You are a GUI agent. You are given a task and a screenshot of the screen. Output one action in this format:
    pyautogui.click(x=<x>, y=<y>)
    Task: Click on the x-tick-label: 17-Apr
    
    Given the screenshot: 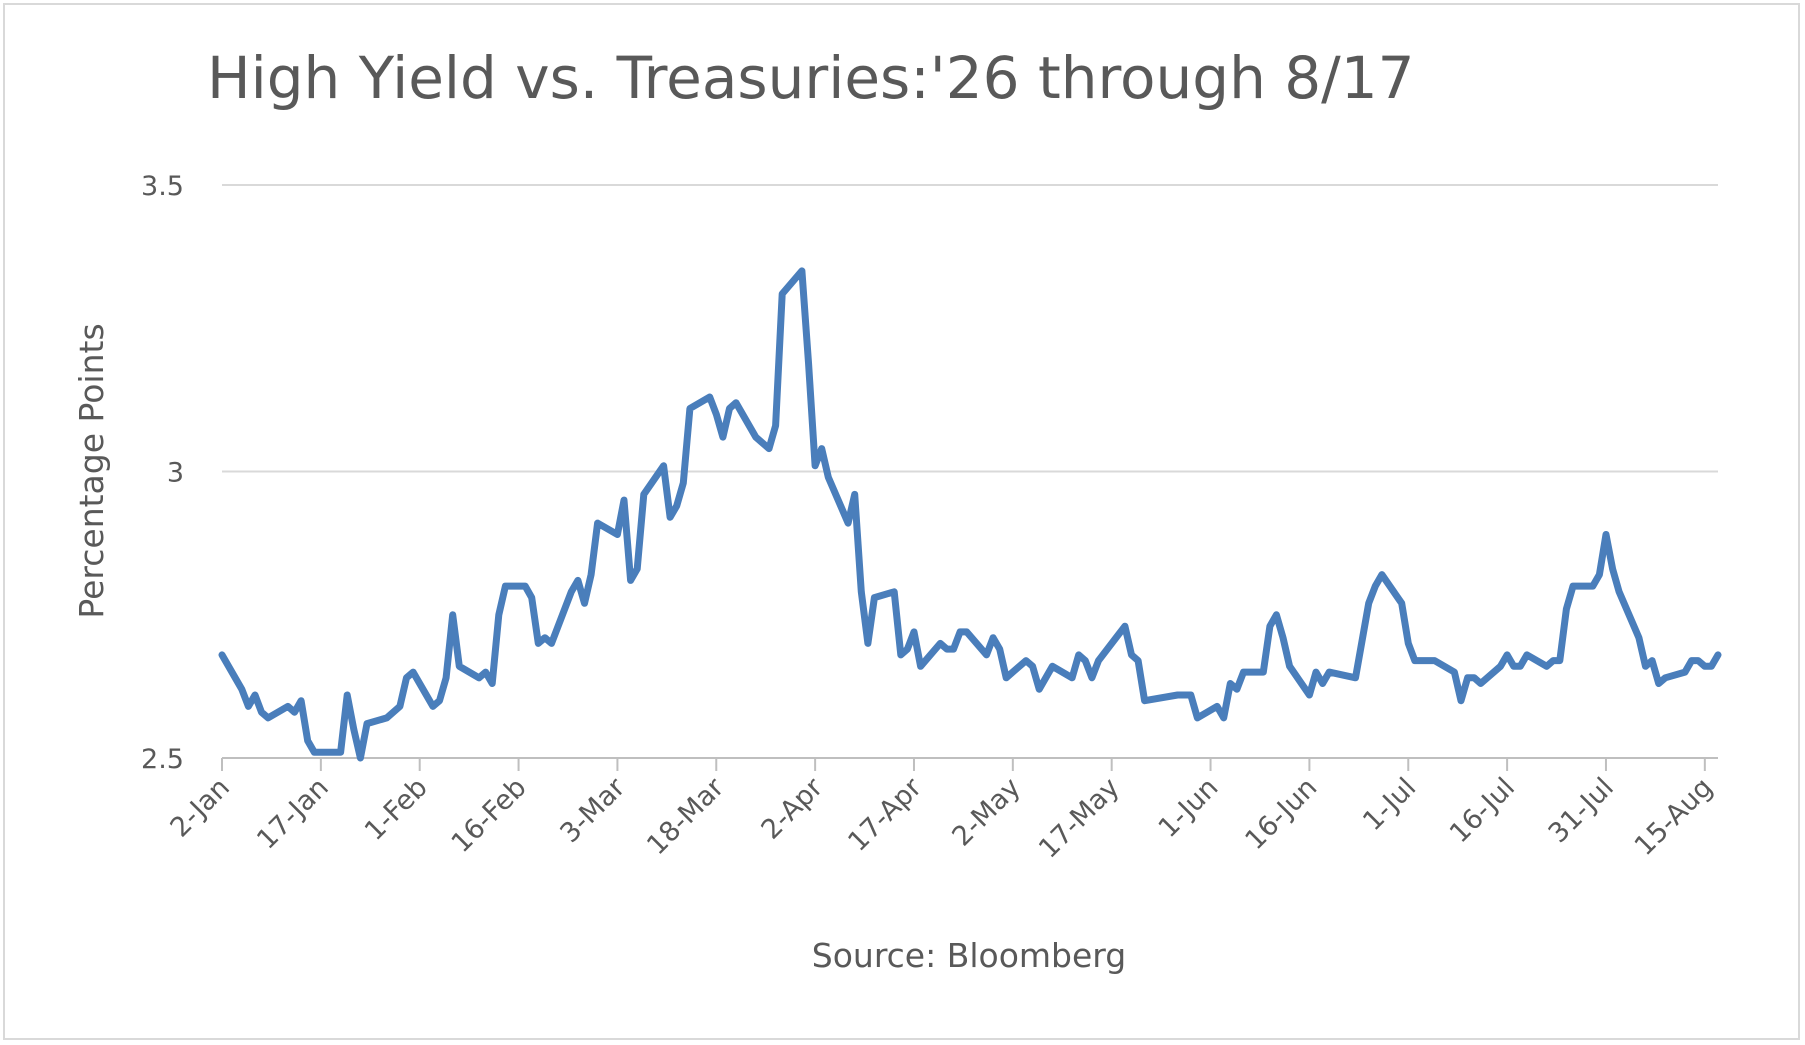 What is the action you would take?
    pyautogui.click(x=885, y=814)
    